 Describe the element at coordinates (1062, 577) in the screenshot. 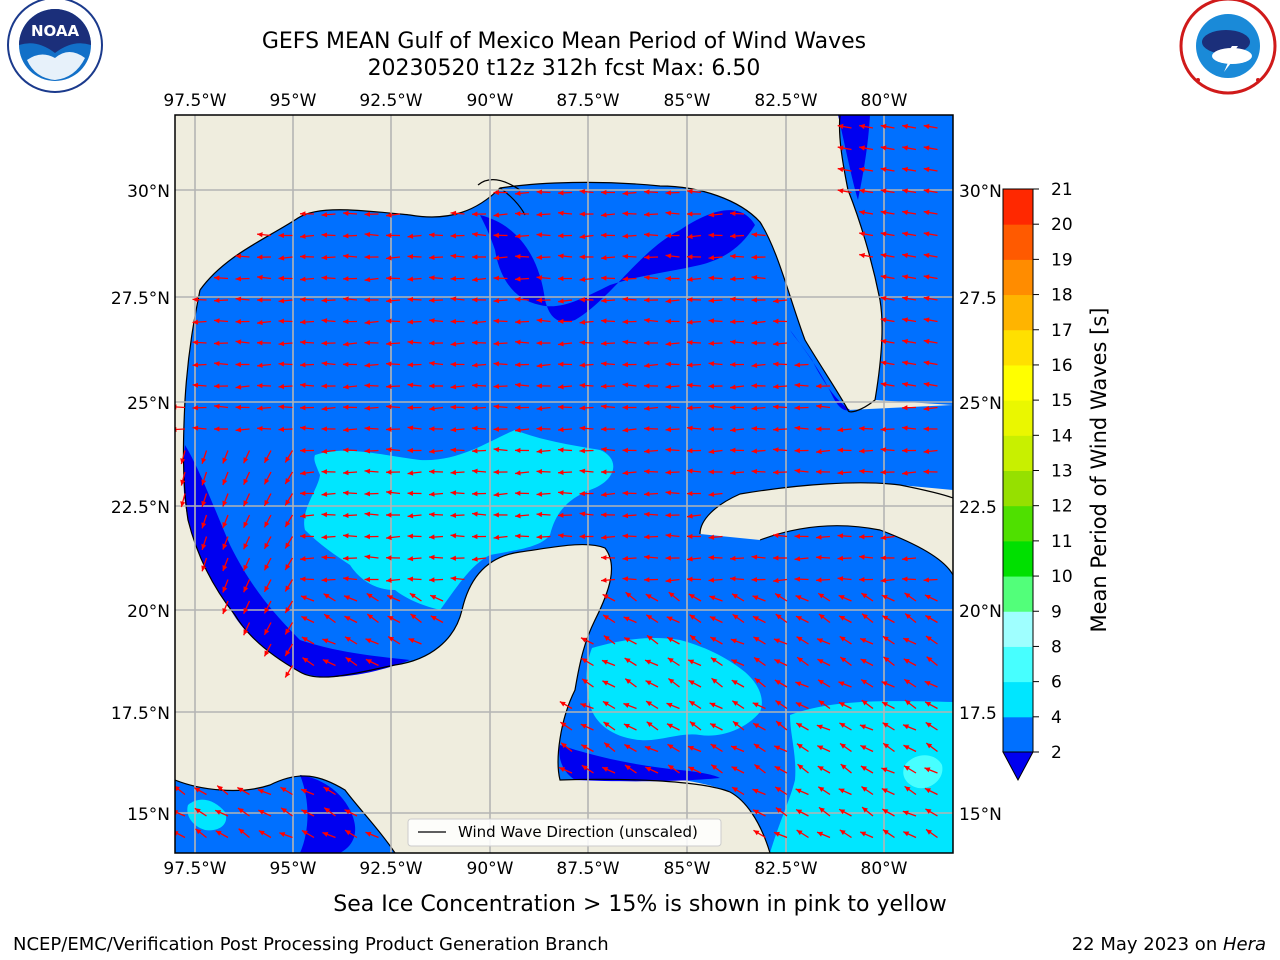

I see `colorbar-tick-label: 10` at that location.